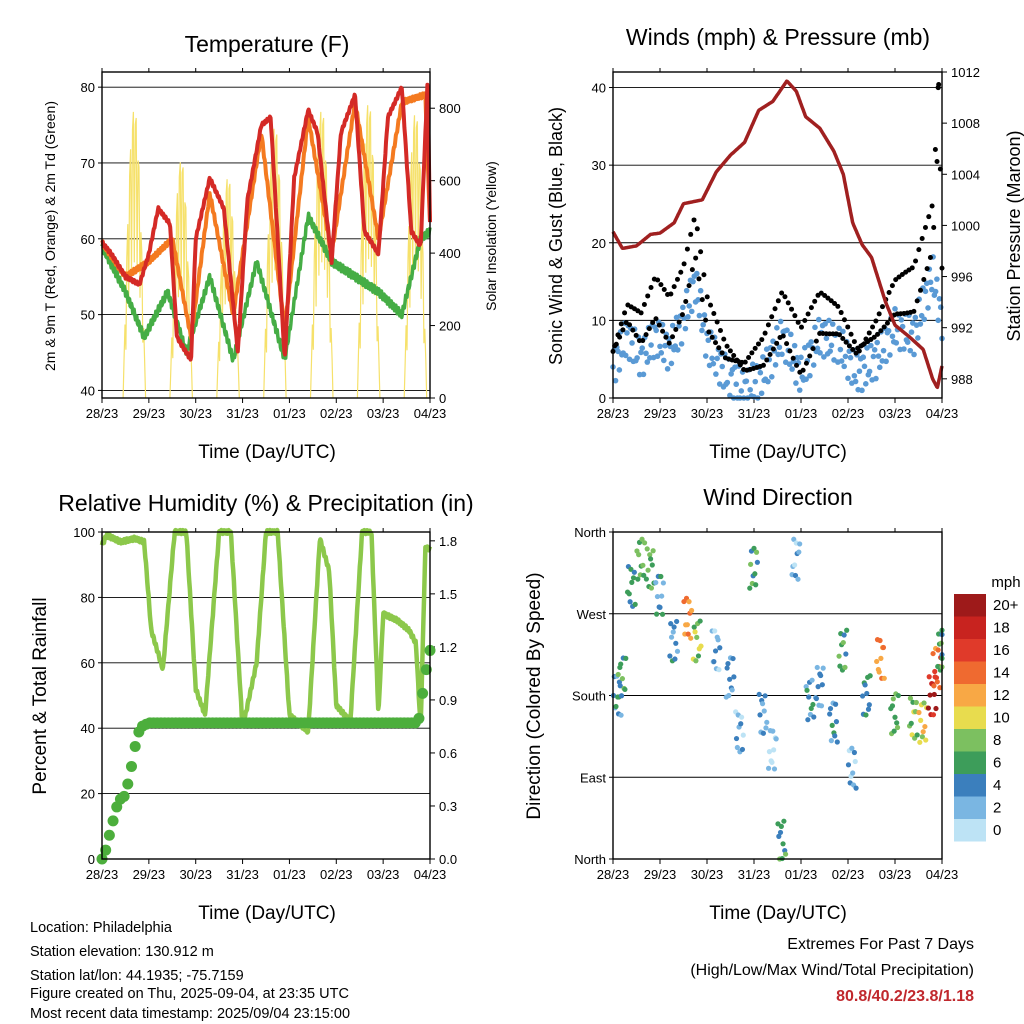  I want to click on direction-xtick-label: 01/23, so click(801, 874).